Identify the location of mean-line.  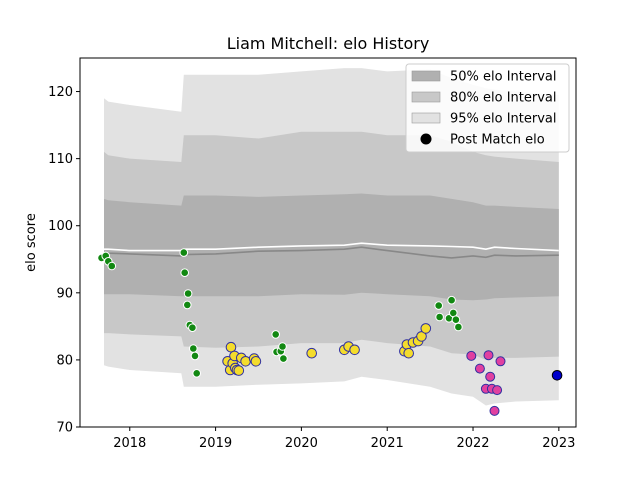
(331, 252).